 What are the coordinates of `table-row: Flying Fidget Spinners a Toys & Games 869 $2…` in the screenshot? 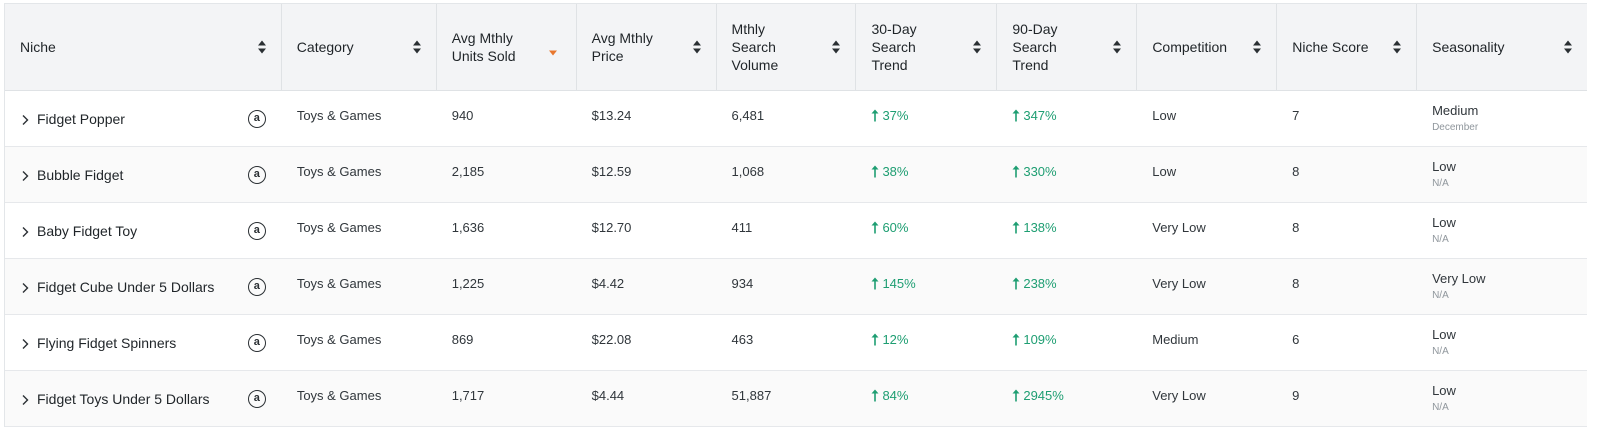 It's located at (796, 343).